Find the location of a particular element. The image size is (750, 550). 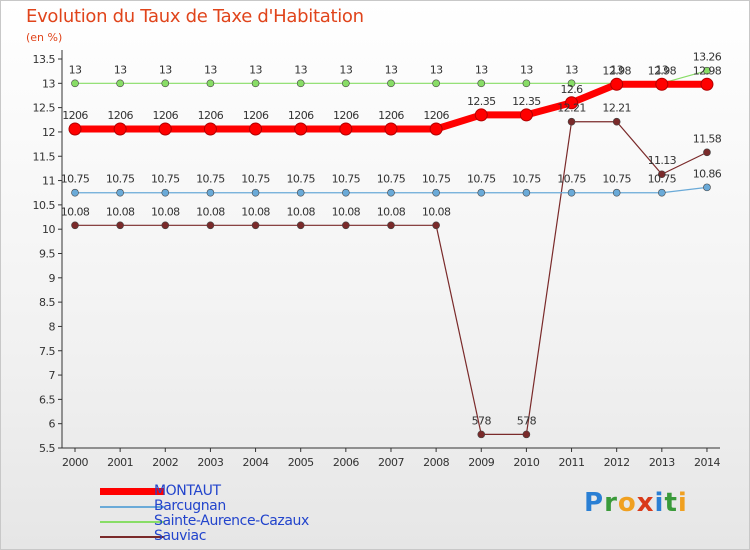

logo-letter: x is located at coordinates (645, 503).